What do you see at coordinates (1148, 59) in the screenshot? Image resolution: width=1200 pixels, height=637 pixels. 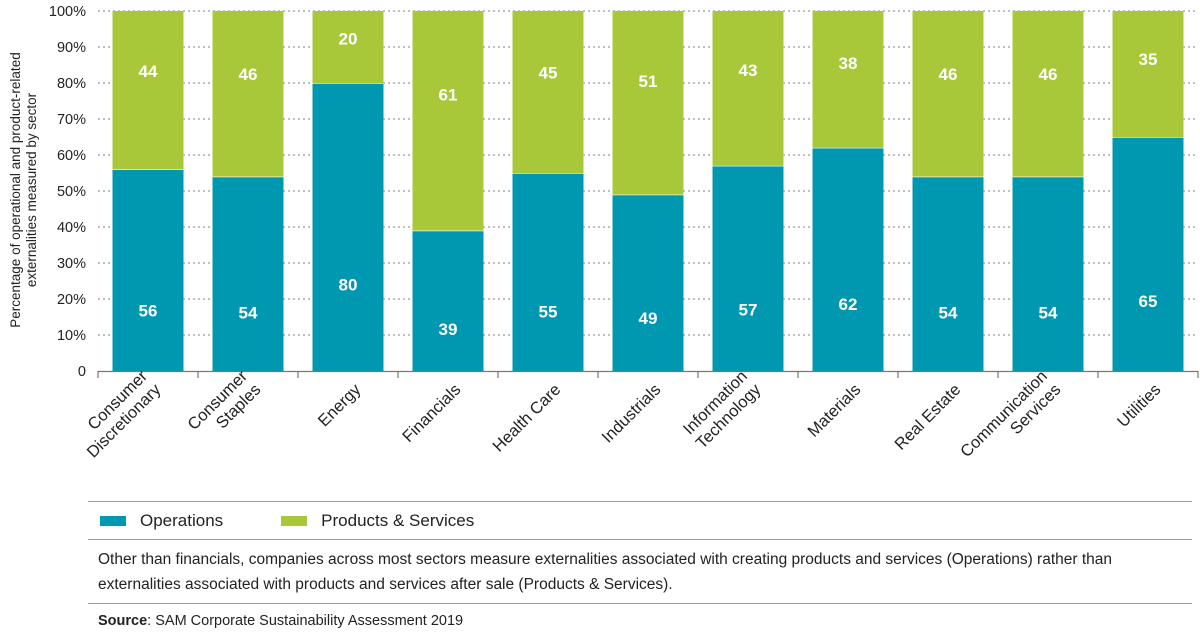 I see `data-label: 35` at bounding box center [1148, 59].